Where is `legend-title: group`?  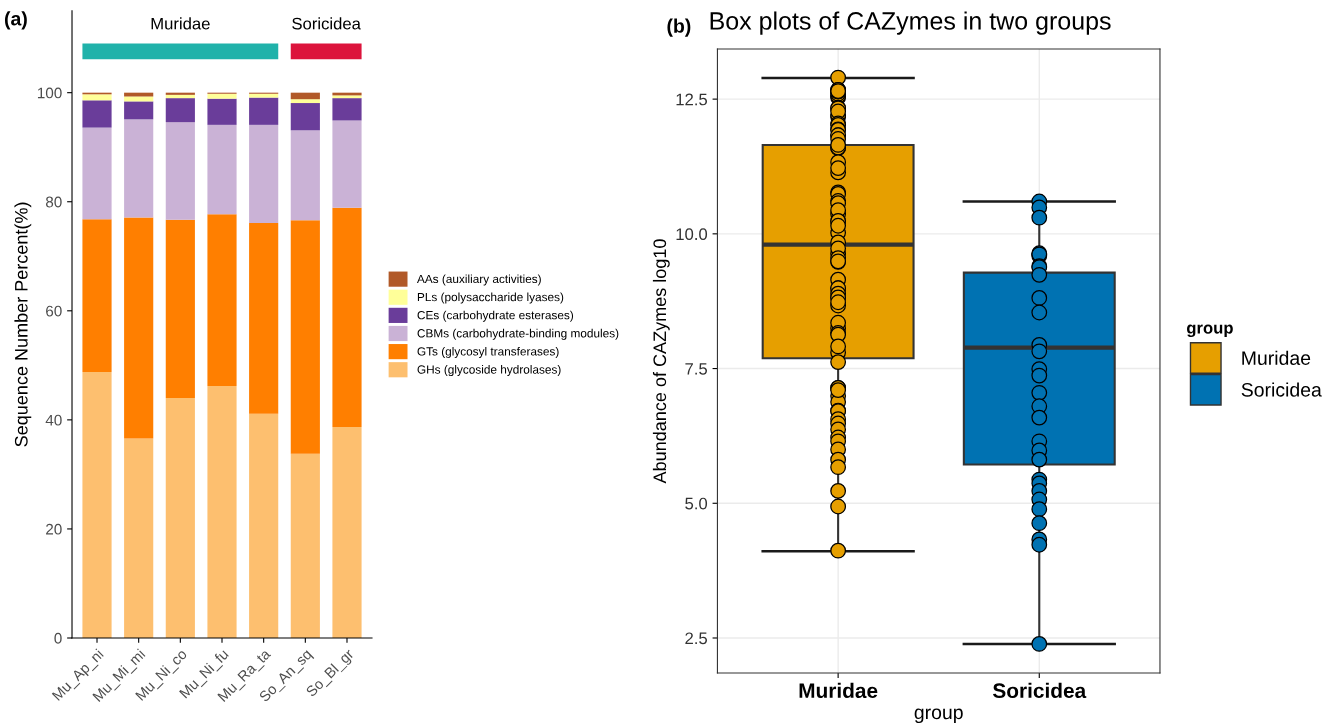
legend-title: group is located at coordinates (938, 716).